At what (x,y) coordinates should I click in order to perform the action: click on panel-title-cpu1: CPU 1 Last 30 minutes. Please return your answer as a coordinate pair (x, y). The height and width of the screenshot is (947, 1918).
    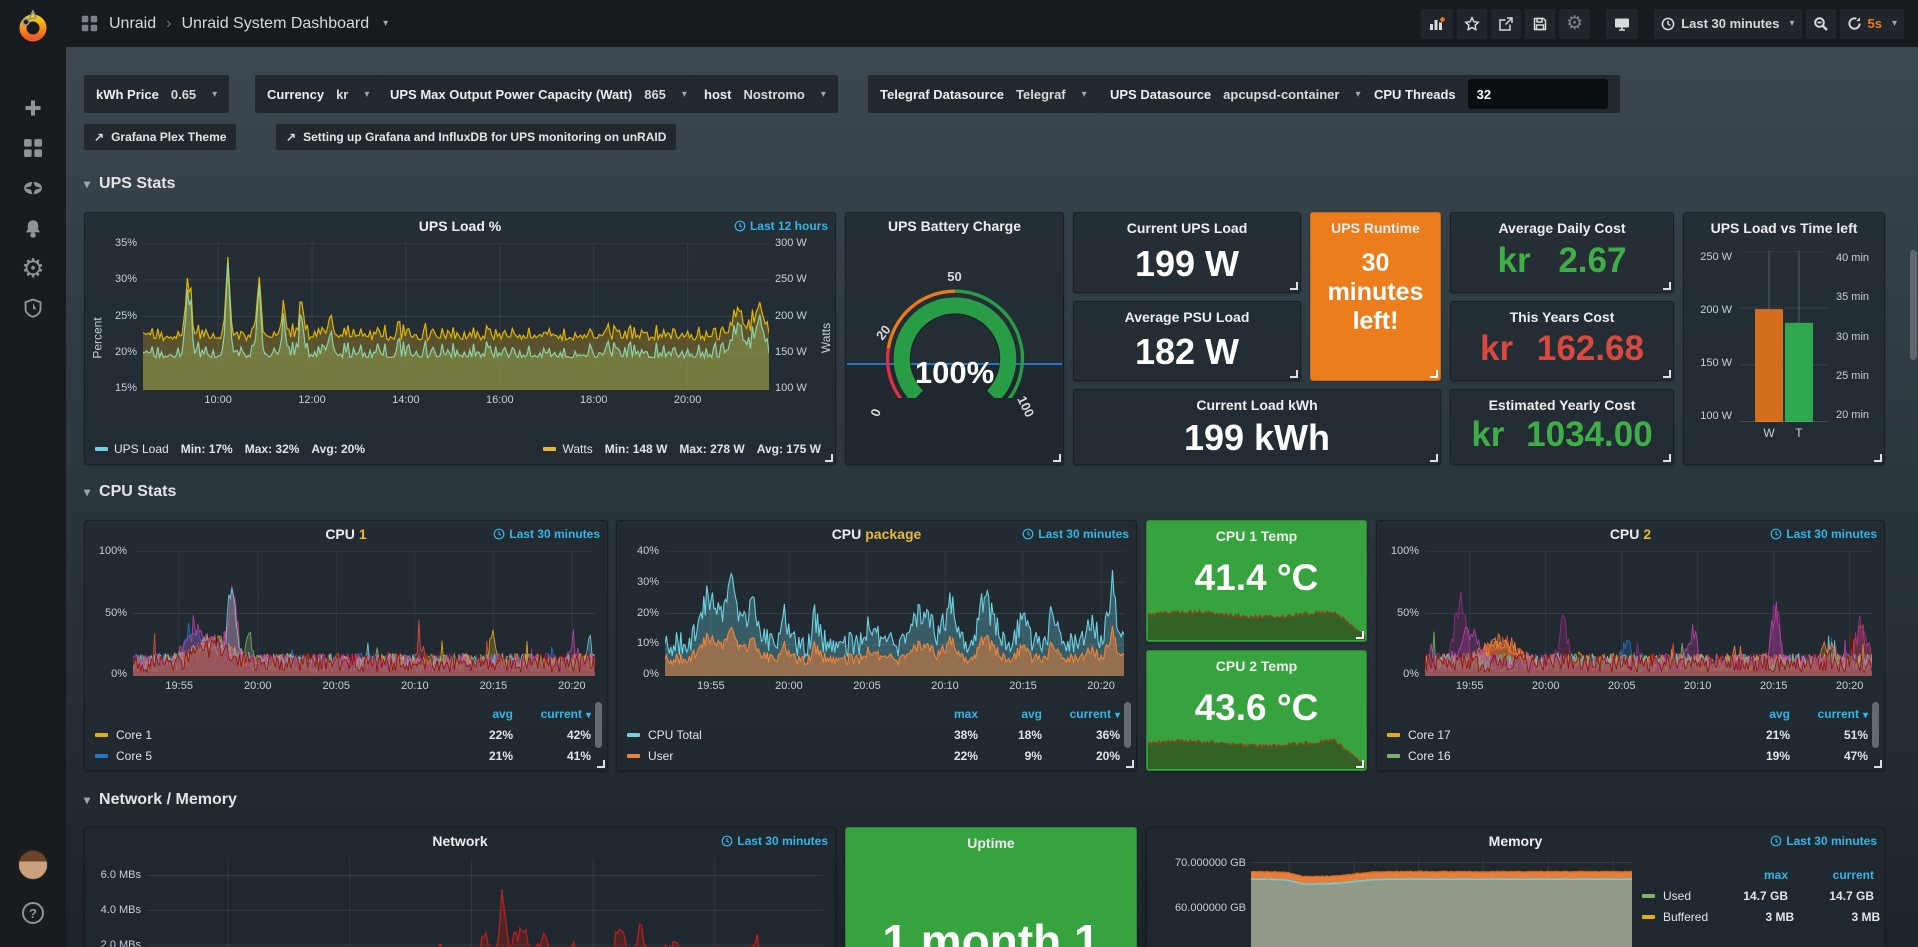
    Looking at the image, I should click on (346, 534).